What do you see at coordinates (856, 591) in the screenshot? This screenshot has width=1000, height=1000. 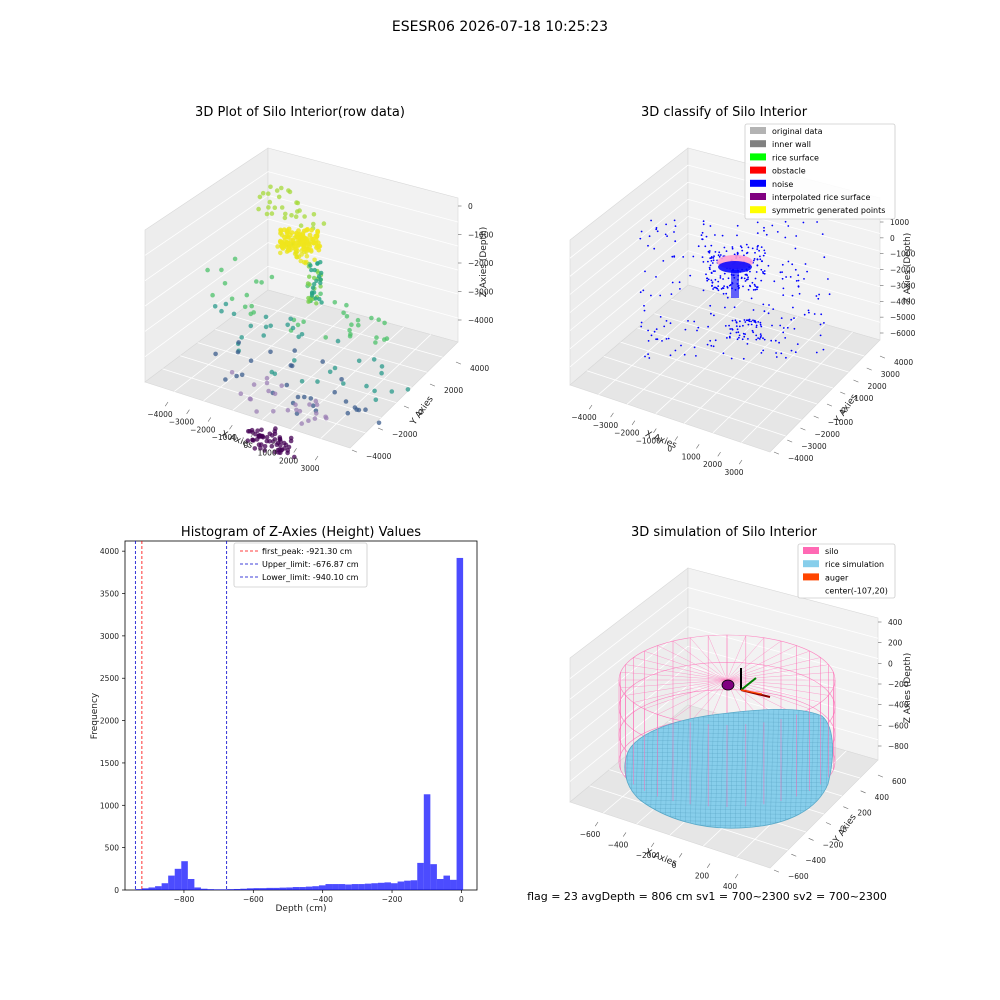 I see `legend-label: center(-107,20)` at bounding box center [856, 591].